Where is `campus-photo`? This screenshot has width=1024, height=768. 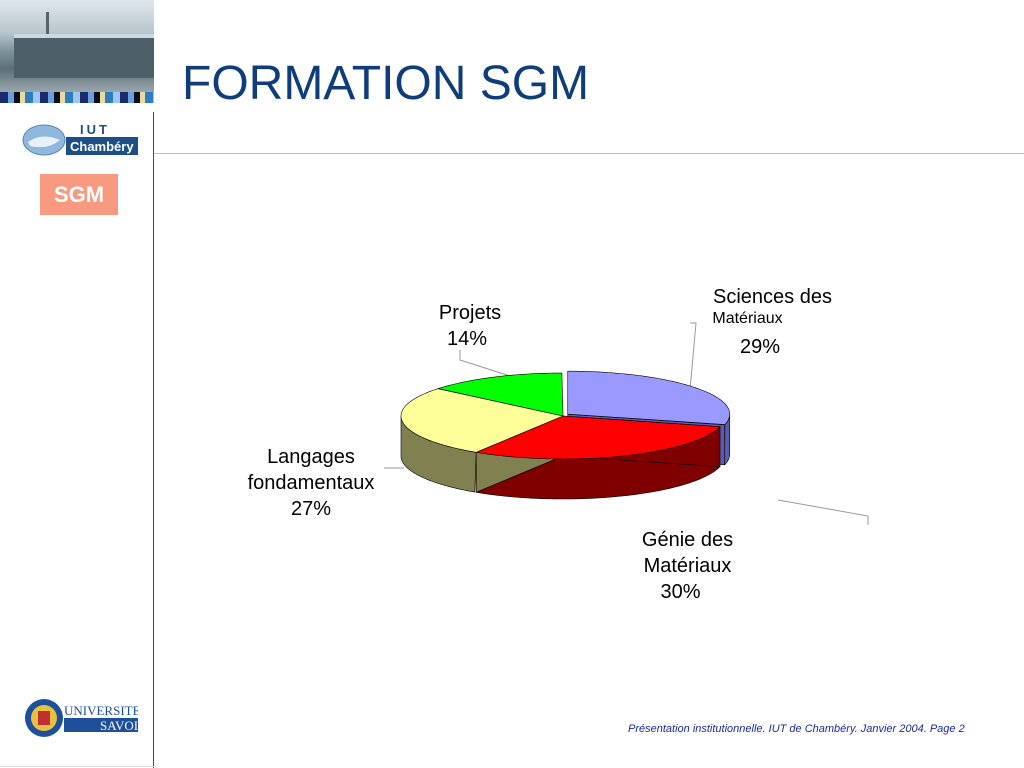 campus-photo is located at coordinates (77, 46).